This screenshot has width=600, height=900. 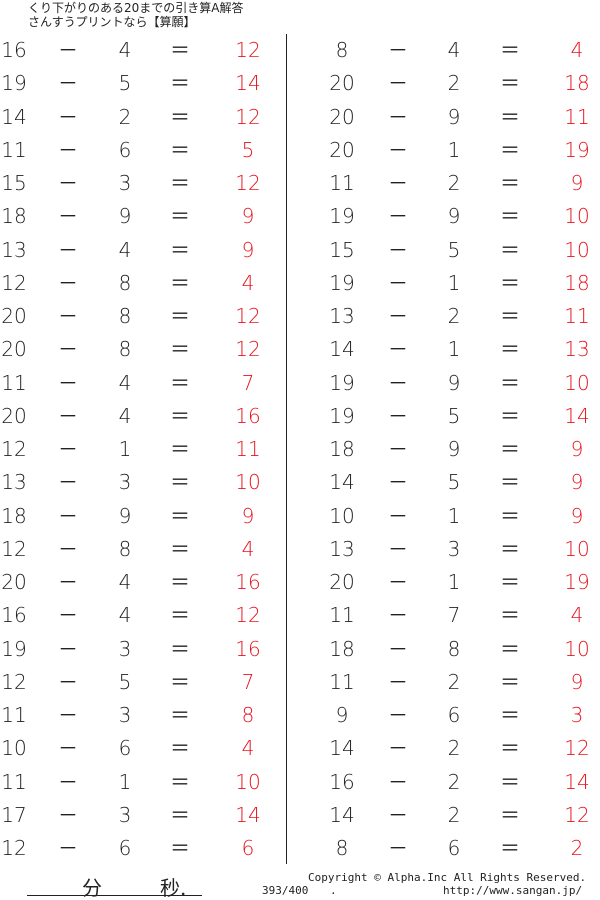 What do you see at coordinates (513, 890) in the screenshot?
I see `site-url: http://www.sangan.jp/` at bounding box center [513, 890].